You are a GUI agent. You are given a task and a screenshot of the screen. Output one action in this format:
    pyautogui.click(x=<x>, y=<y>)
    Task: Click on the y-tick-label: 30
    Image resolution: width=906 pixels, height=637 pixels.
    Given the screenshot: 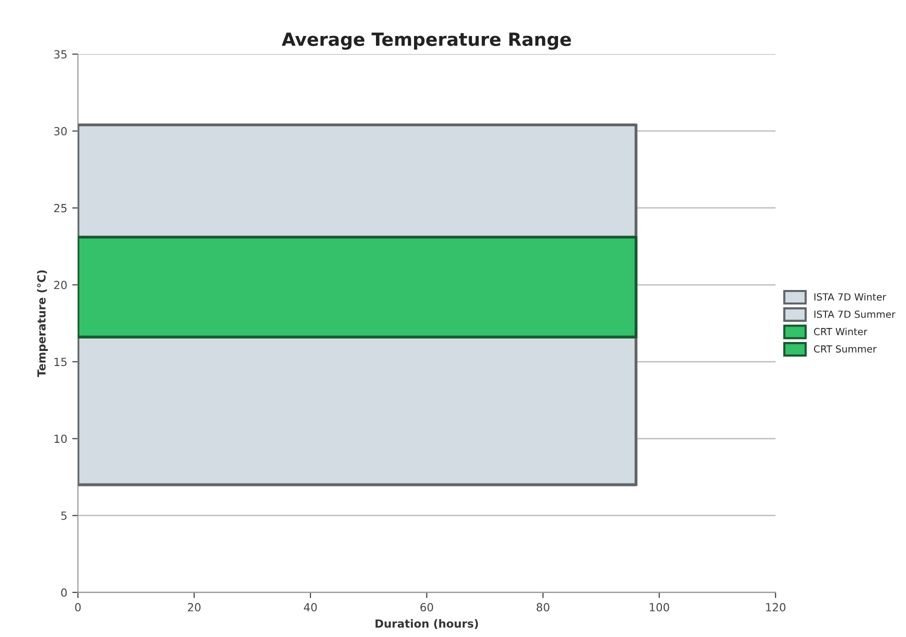 What is the action you would take?
    pyautogui.click(x=60, y=131)
    